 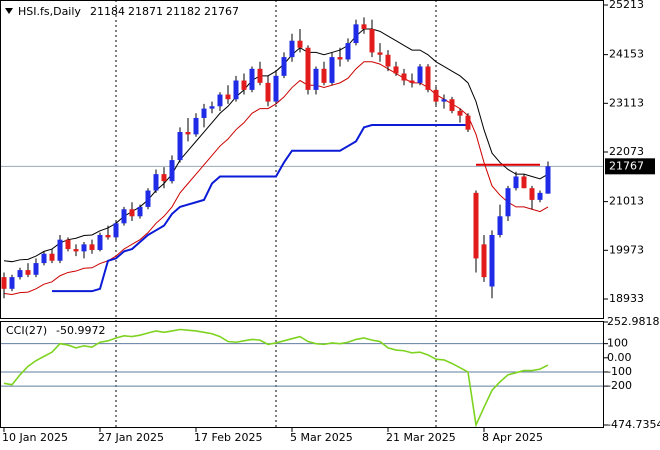 What do you see at coordinates (26, 330) in the screenshot?
I see `cci-title: CCI(27)` at bounding box center [26, 330].